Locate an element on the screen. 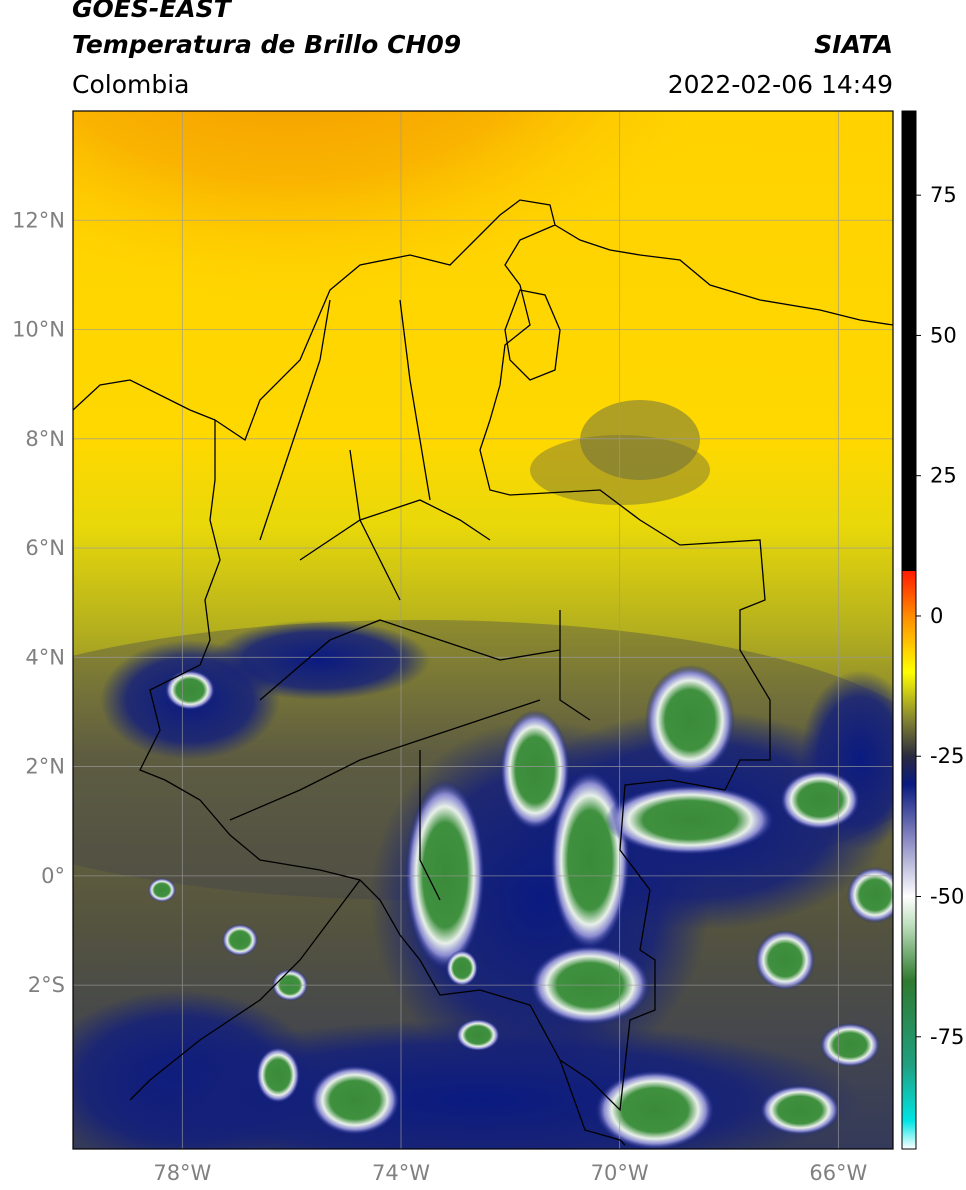  colorbar-tick-label: -25 is located at coordinates (947, 756).